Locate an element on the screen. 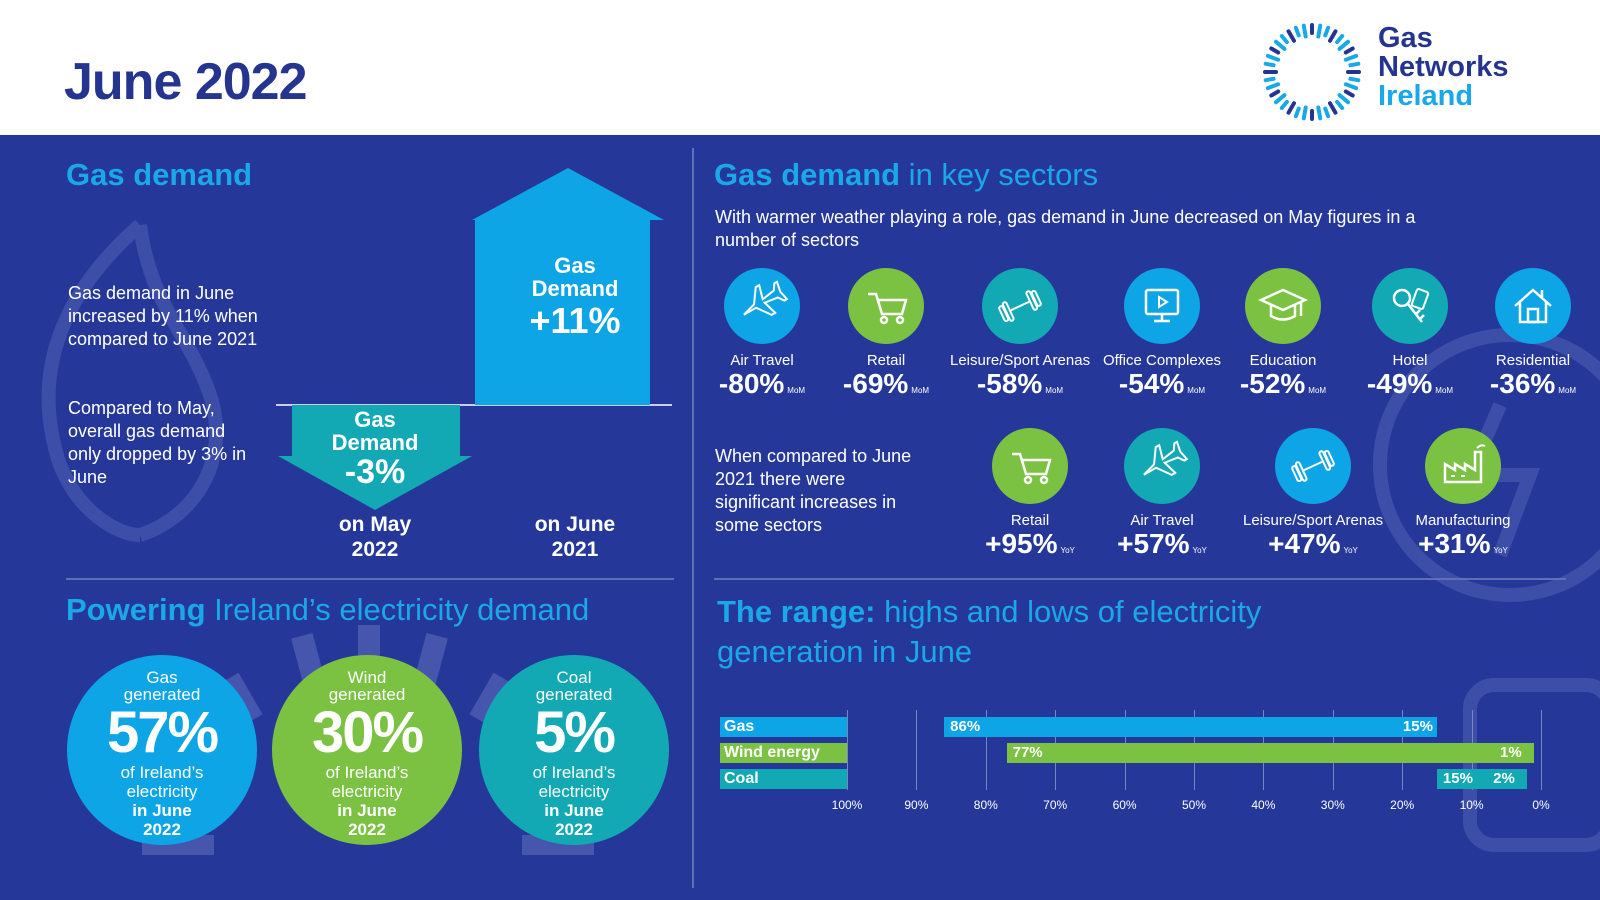  sector-value: -69% MoM is located at coordinates (886, 383).